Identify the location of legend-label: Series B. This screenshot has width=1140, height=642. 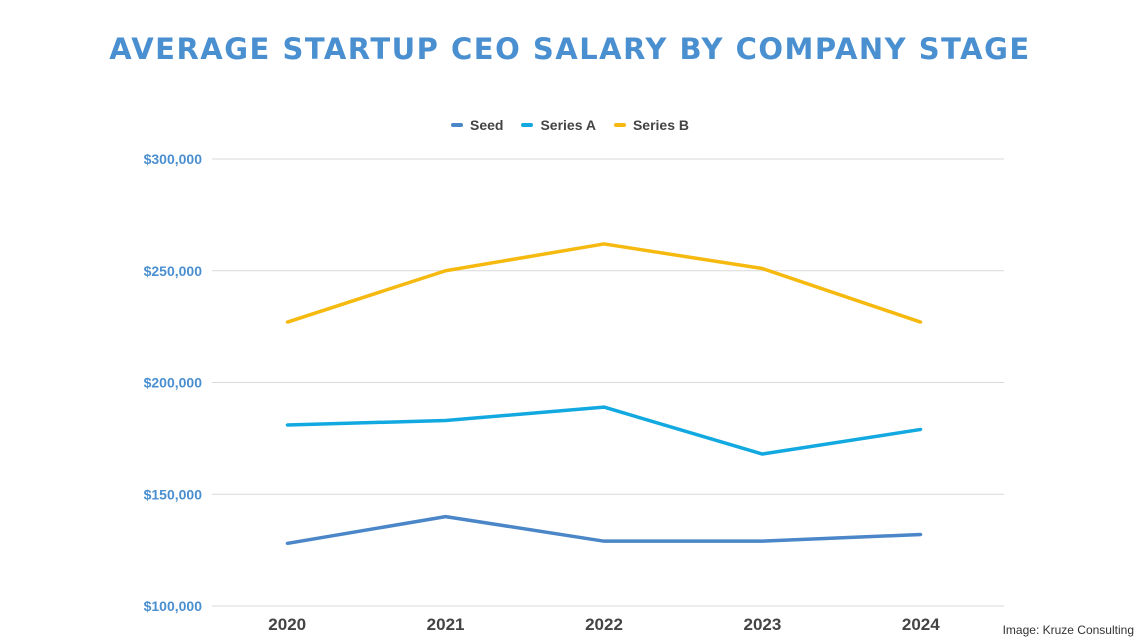
(661, 125).